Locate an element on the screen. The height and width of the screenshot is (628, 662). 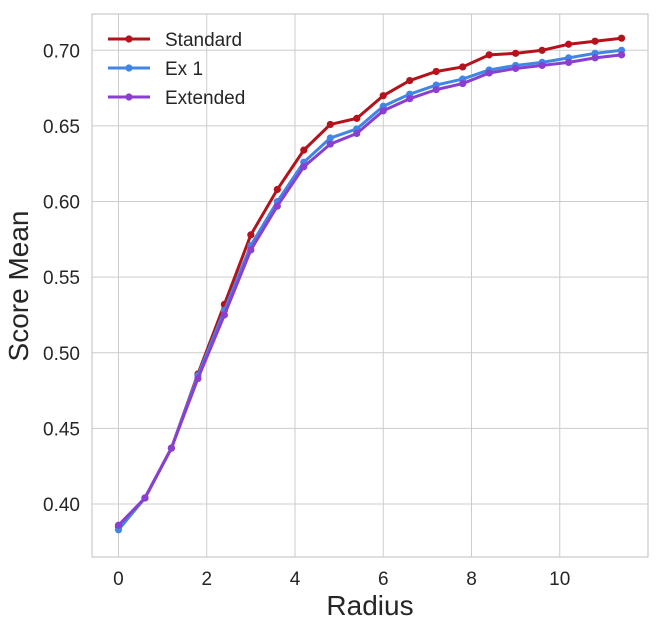
x-tick-label: 10 is located at coordinates (559, 579).